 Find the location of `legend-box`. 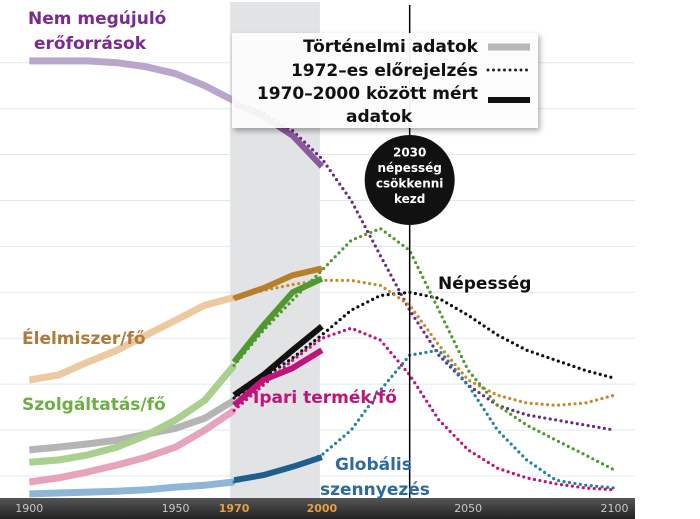

legend-box is located at coordinates (385, 80).